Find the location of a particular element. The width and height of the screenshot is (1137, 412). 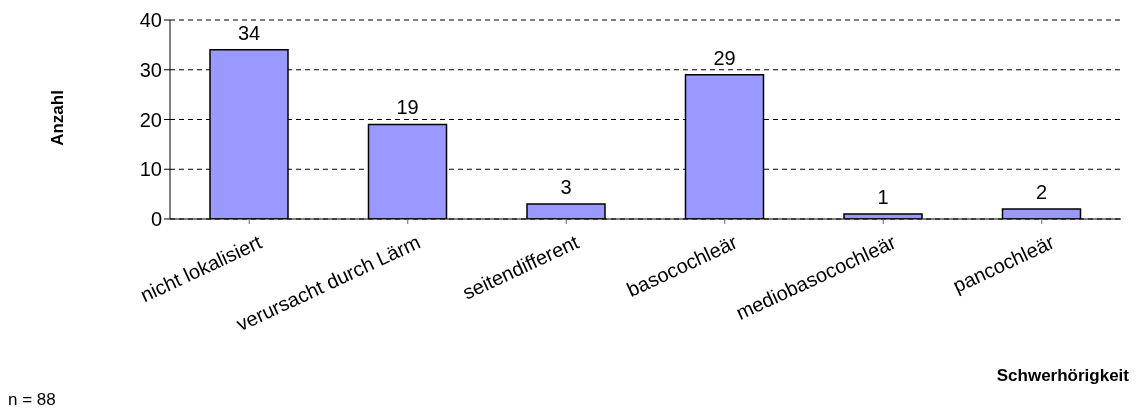

y-axis-title: Anzahl is located at coordinates (58, 118).